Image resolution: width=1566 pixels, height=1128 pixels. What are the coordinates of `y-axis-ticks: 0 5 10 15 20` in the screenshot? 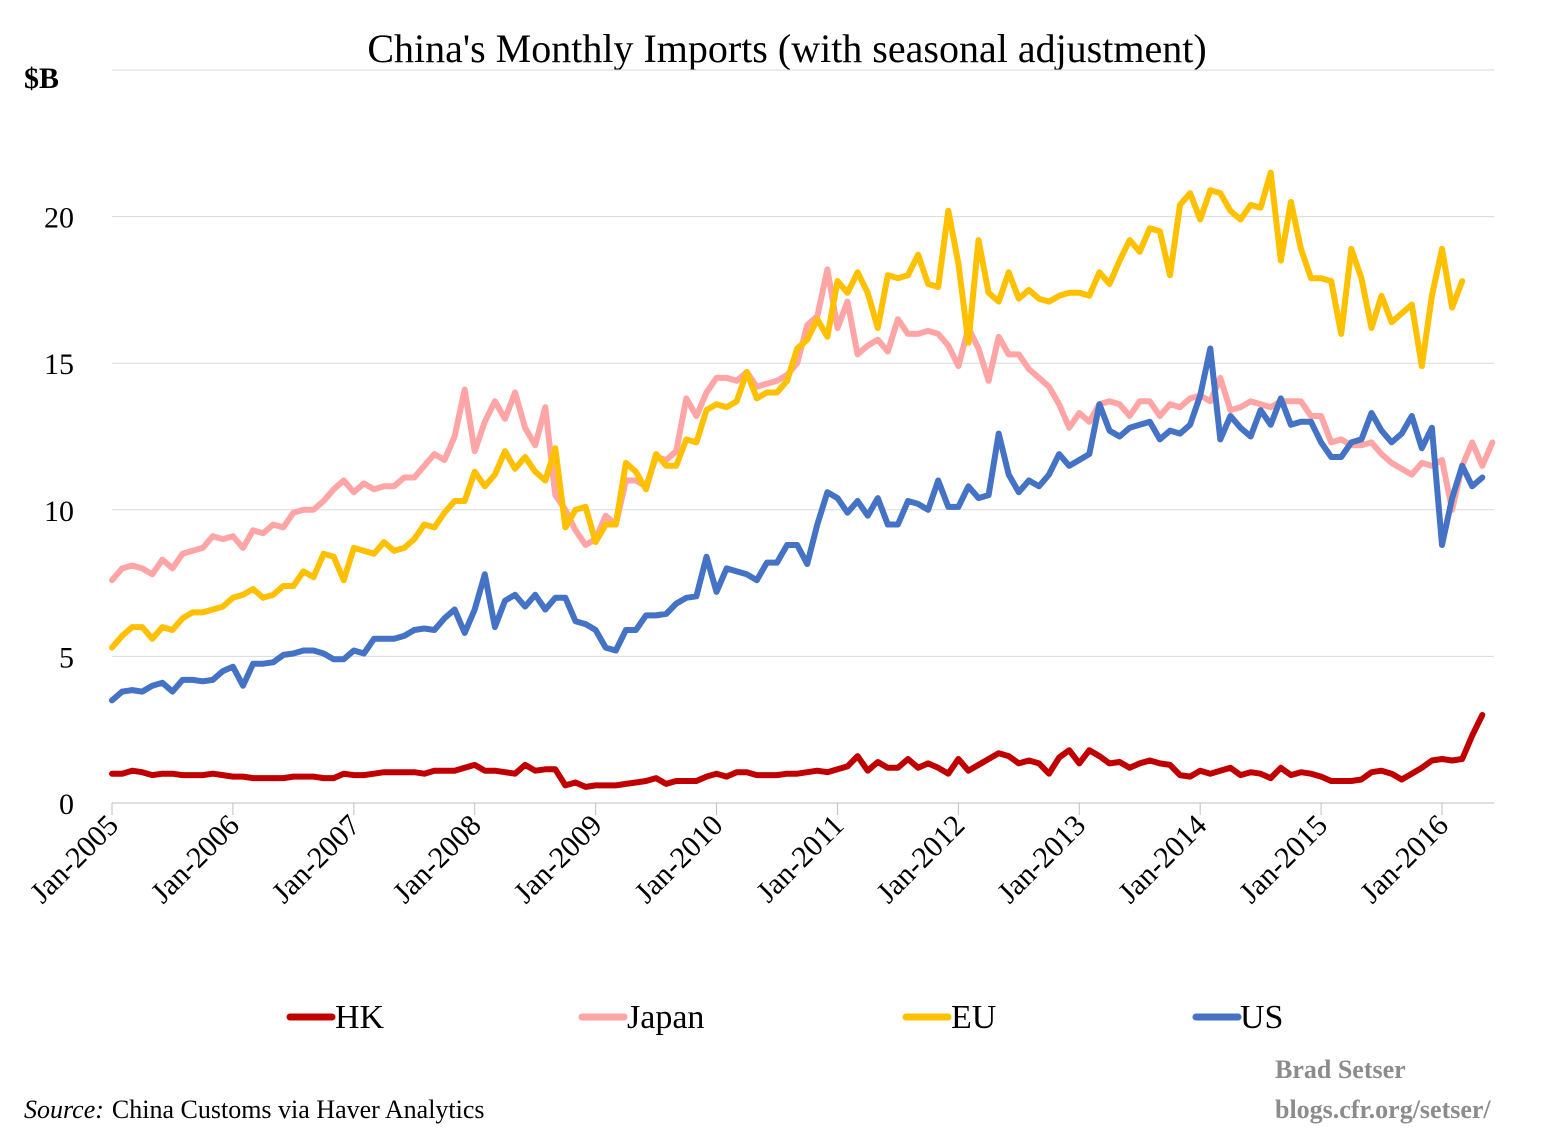 It's located at (59, 511).